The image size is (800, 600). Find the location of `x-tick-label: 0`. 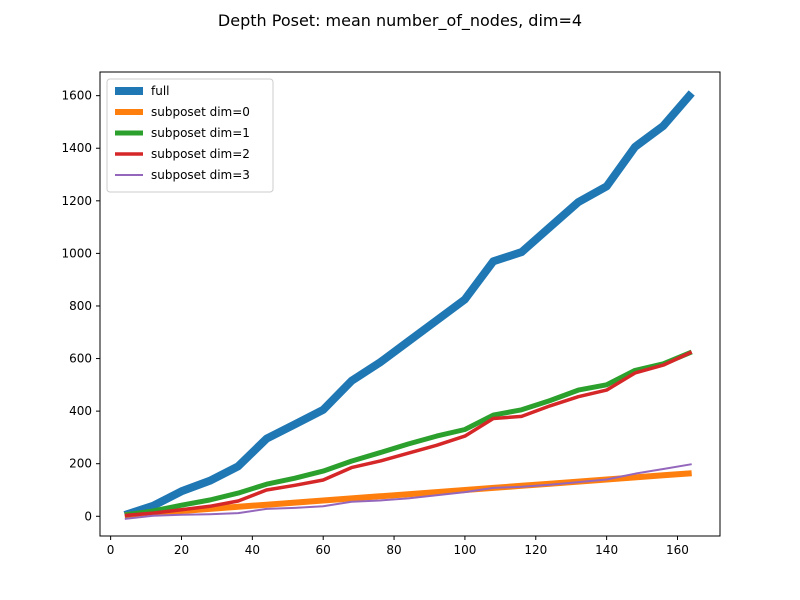

x-tick-label: 0 is located at coordinates (111, 550).